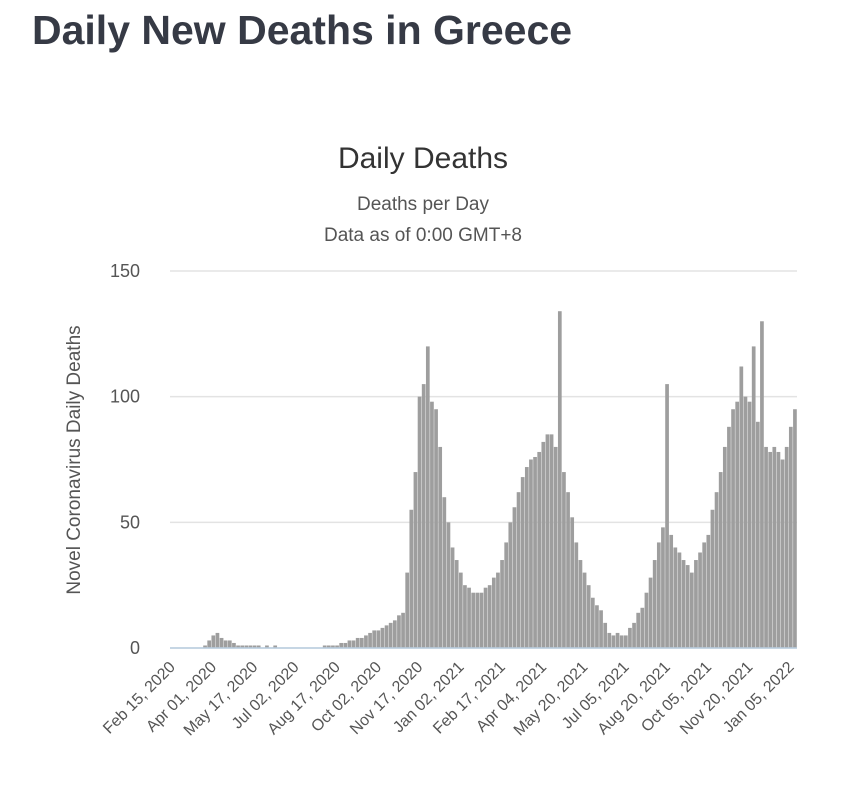  What do you see at coordinates (139, 698) in the screenshot?
I see `x-tick-label: Feb 15, 2020` at bounding box center [139, 698].